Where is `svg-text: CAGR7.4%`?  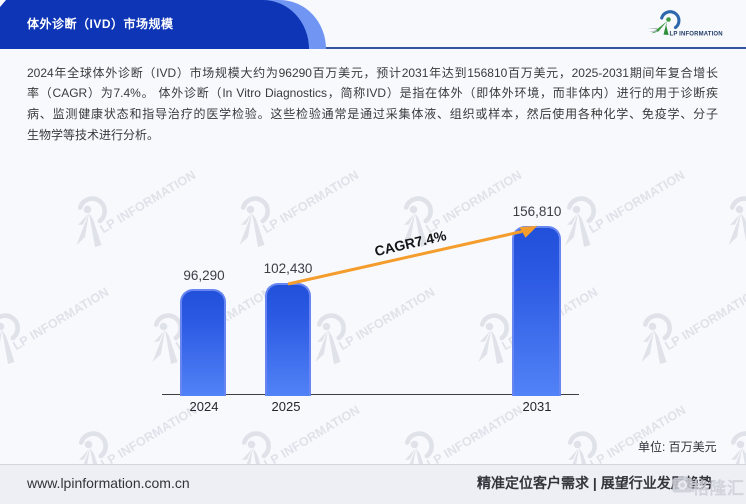
svg-text: CAGR7.4% is located at coordinates (410, 243).